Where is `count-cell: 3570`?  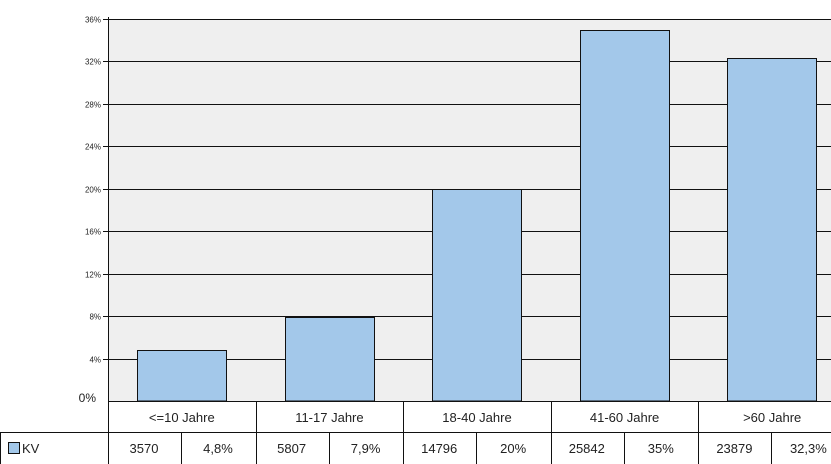
count-cell: 3570 is located at coordinates (144, 448).